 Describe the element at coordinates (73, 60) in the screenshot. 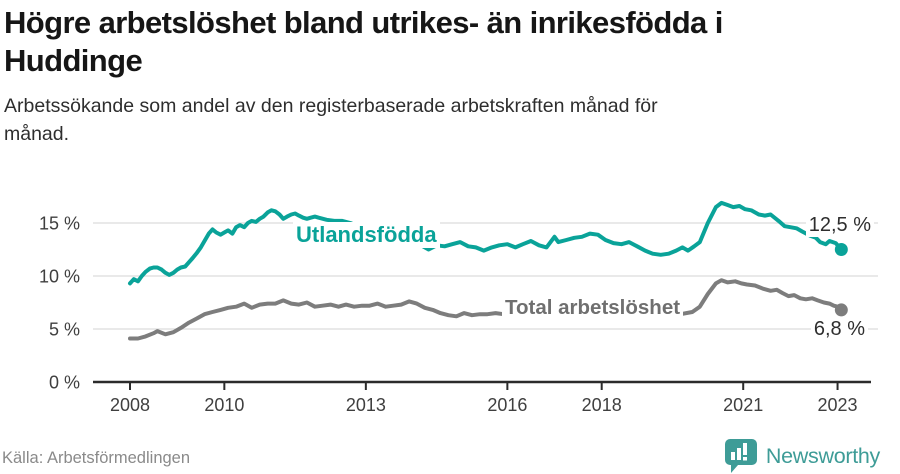

I see `title-line-2: Huddinge` at that location.